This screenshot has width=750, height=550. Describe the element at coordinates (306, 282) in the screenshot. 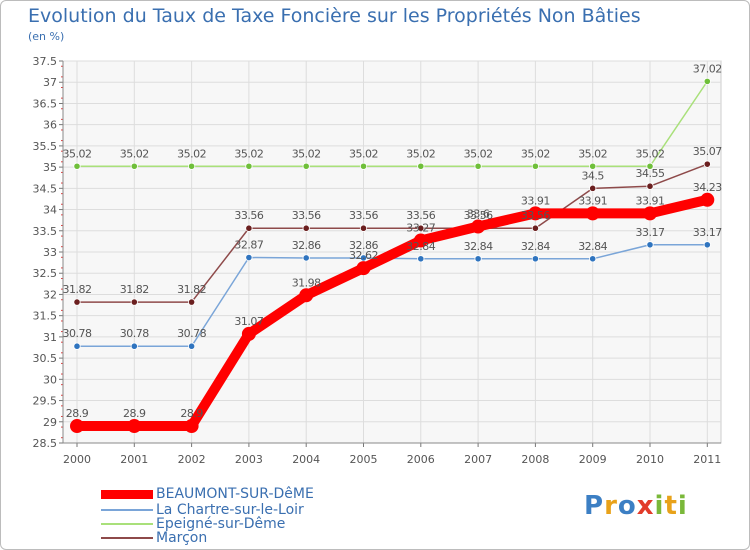

I see `data-label: 31.98` at that location.